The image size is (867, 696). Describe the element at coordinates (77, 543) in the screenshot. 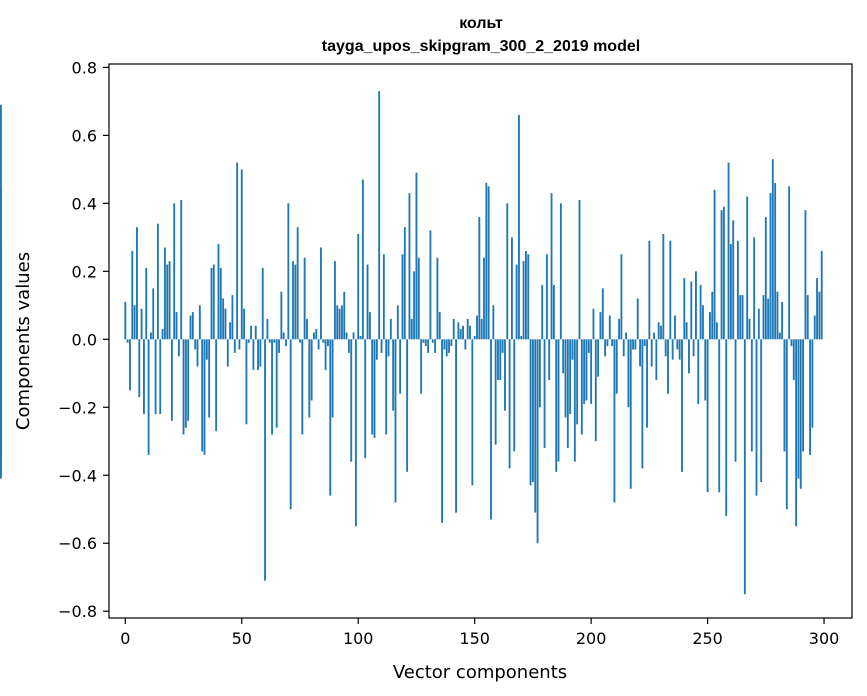

I see `y-tick-label: −0.6` at that location.